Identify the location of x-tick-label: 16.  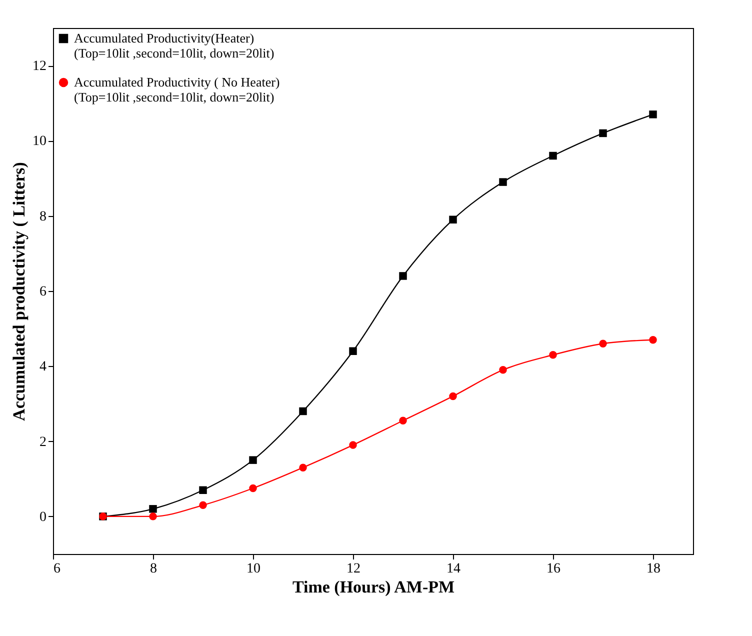
(553, 569).